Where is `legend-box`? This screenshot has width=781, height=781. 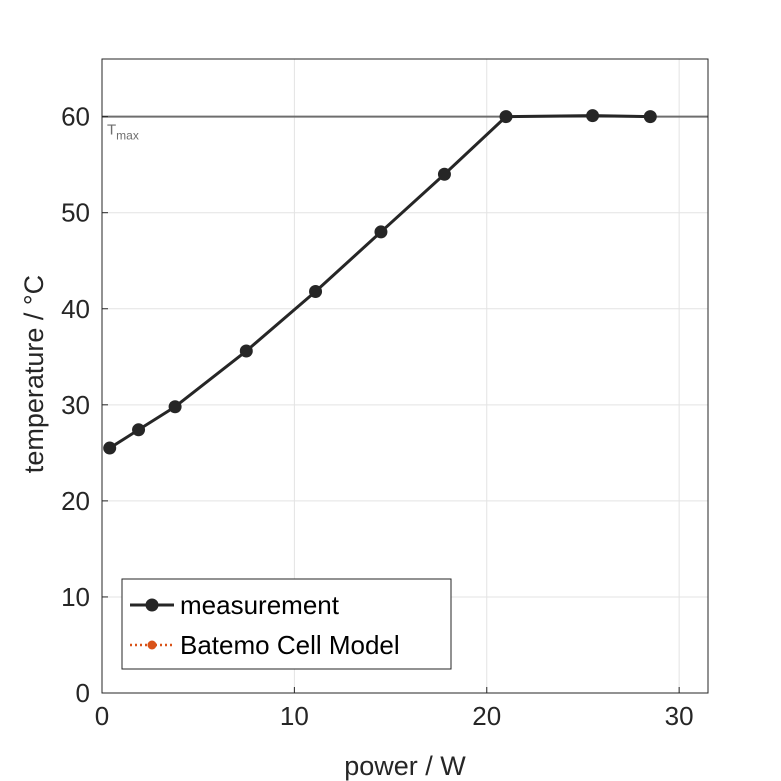 legend-box is located at coordinates (286, 624).